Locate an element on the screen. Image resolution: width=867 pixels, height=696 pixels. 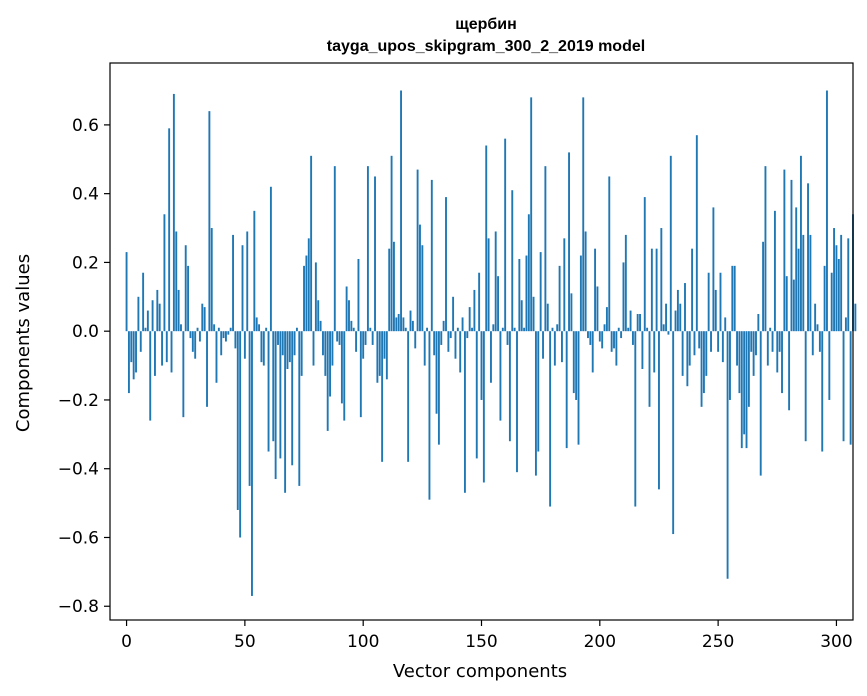
y-axis-label: Components values is located at coordinates (23, 343).